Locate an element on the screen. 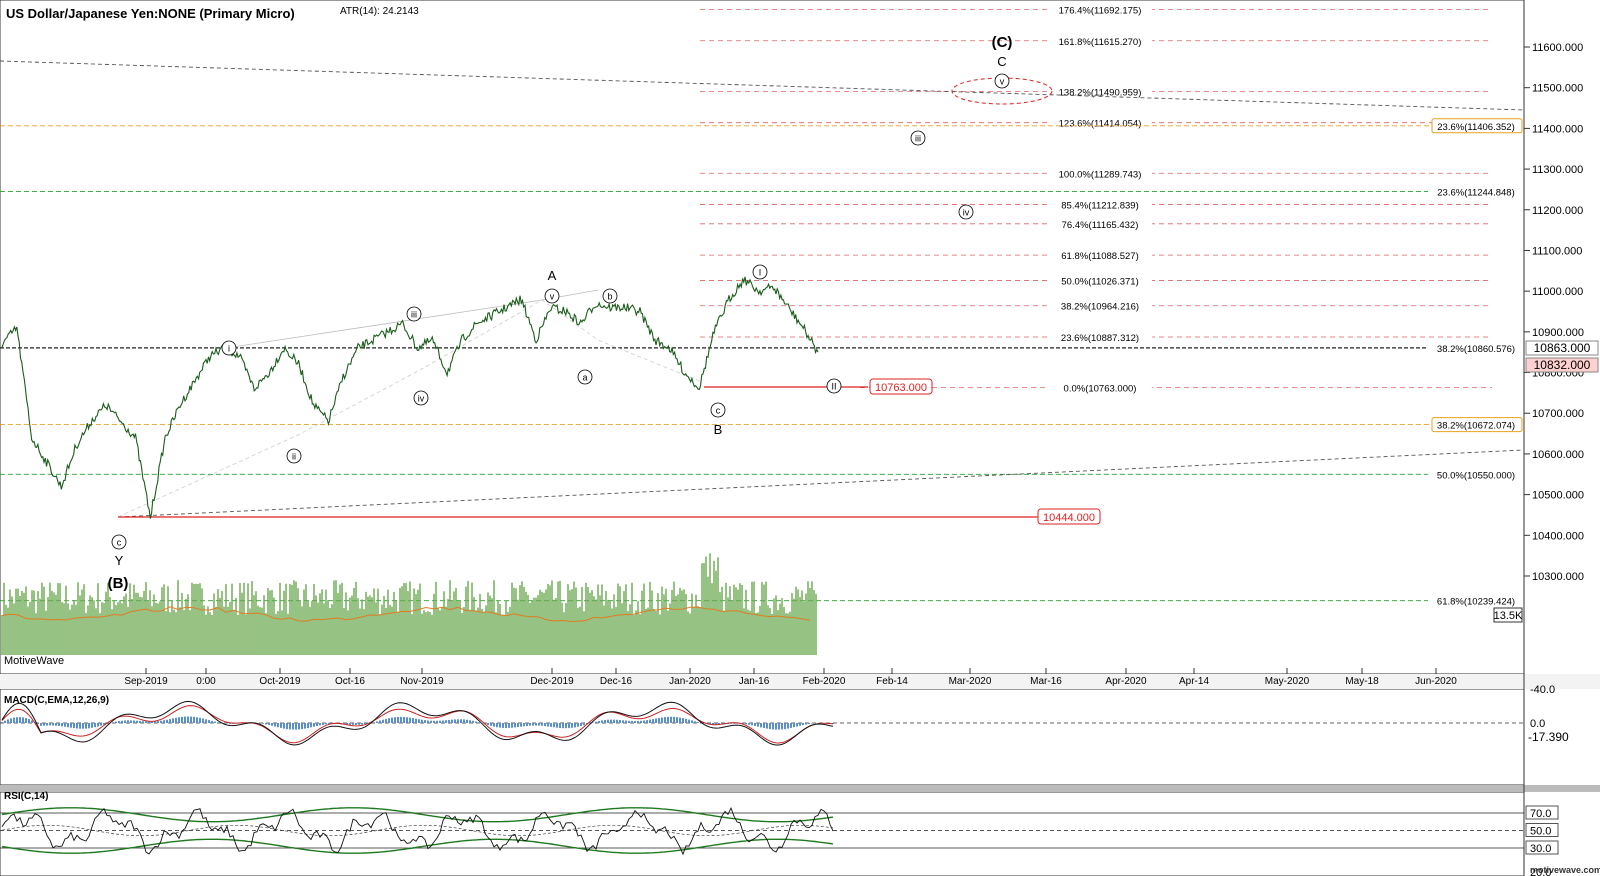 The image size is (1600, 876). fib-level-label: 176.4%(11692.175) is located at coordinates (1100, 10).